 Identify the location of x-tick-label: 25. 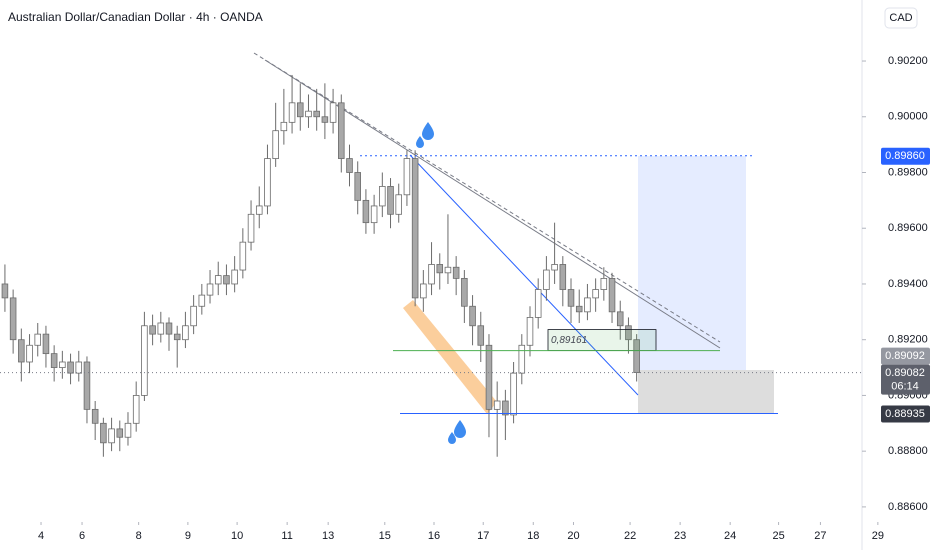
(778, 536).